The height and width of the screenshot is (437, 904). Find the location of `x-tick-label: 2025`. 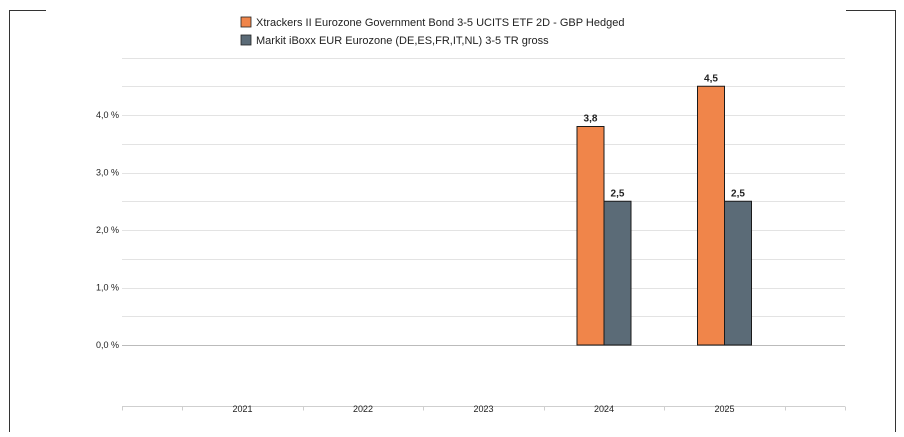

x-tick-label: 2025 is located at coordinates (724, 409).